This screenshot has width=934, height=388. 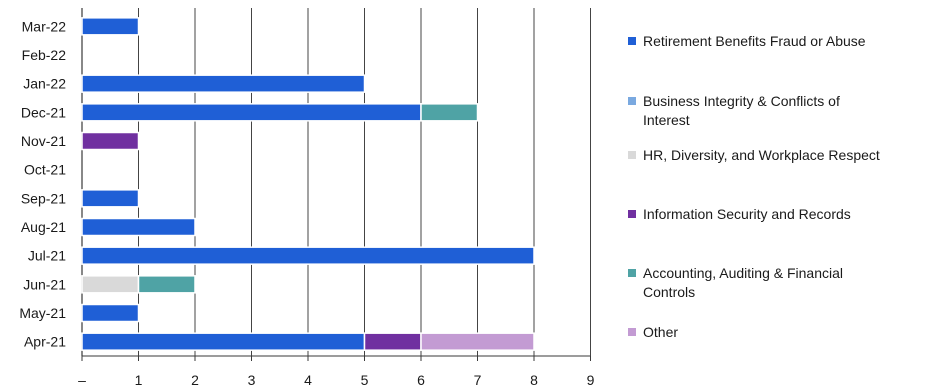 I want to click on legend-item-5: Other, so click(x=778, y=332).